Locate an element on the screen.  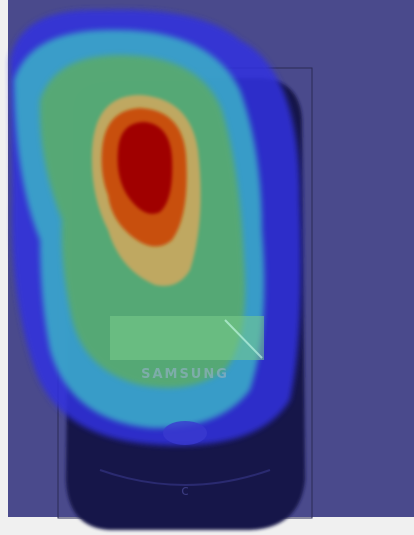
phone-brand: SAMSUNG is located at coordinates (185, 374).